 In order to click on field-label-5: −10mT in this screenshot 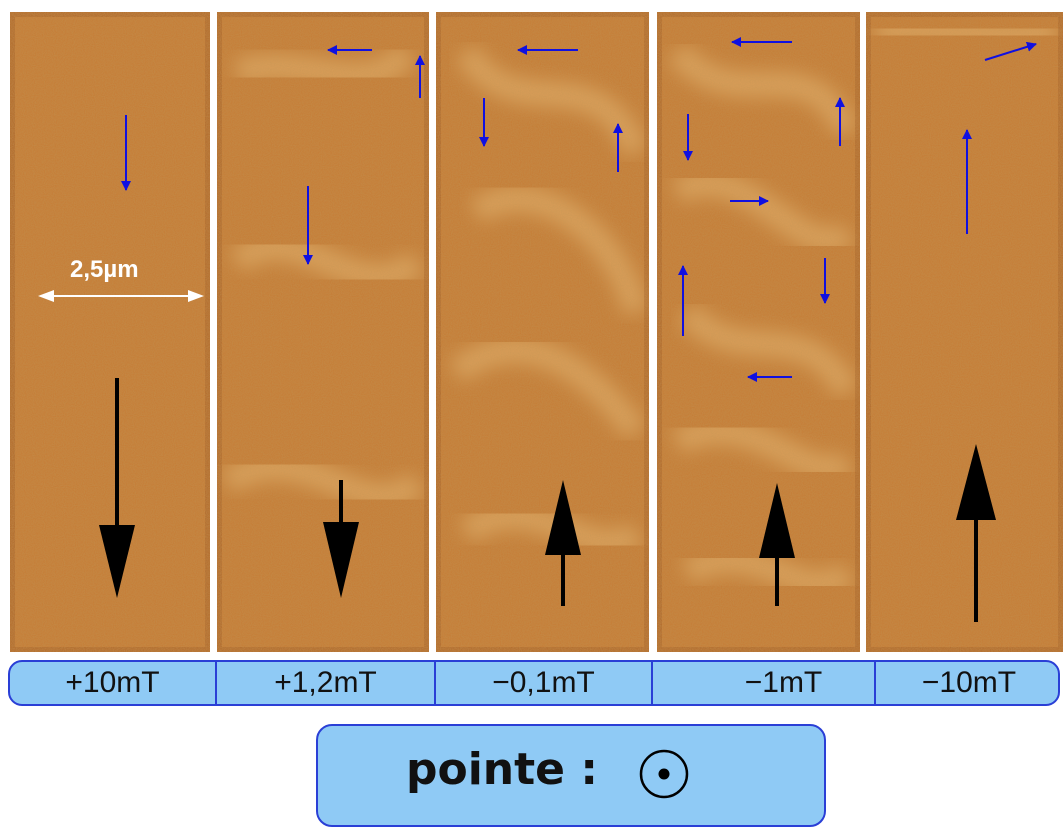, I will do `click(966, 683)`.